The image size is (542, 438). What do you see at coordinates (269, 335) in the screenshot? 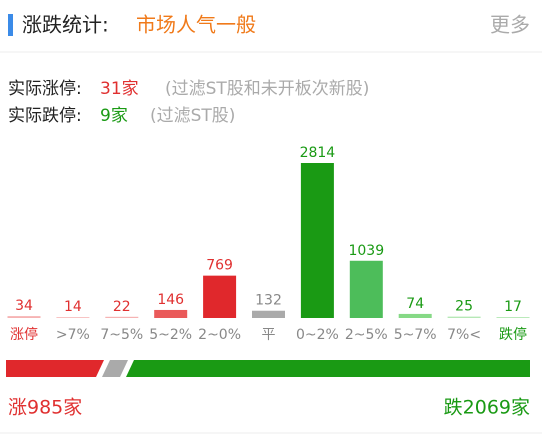
I see `category-label: 平` at bounding box center [269, 335].